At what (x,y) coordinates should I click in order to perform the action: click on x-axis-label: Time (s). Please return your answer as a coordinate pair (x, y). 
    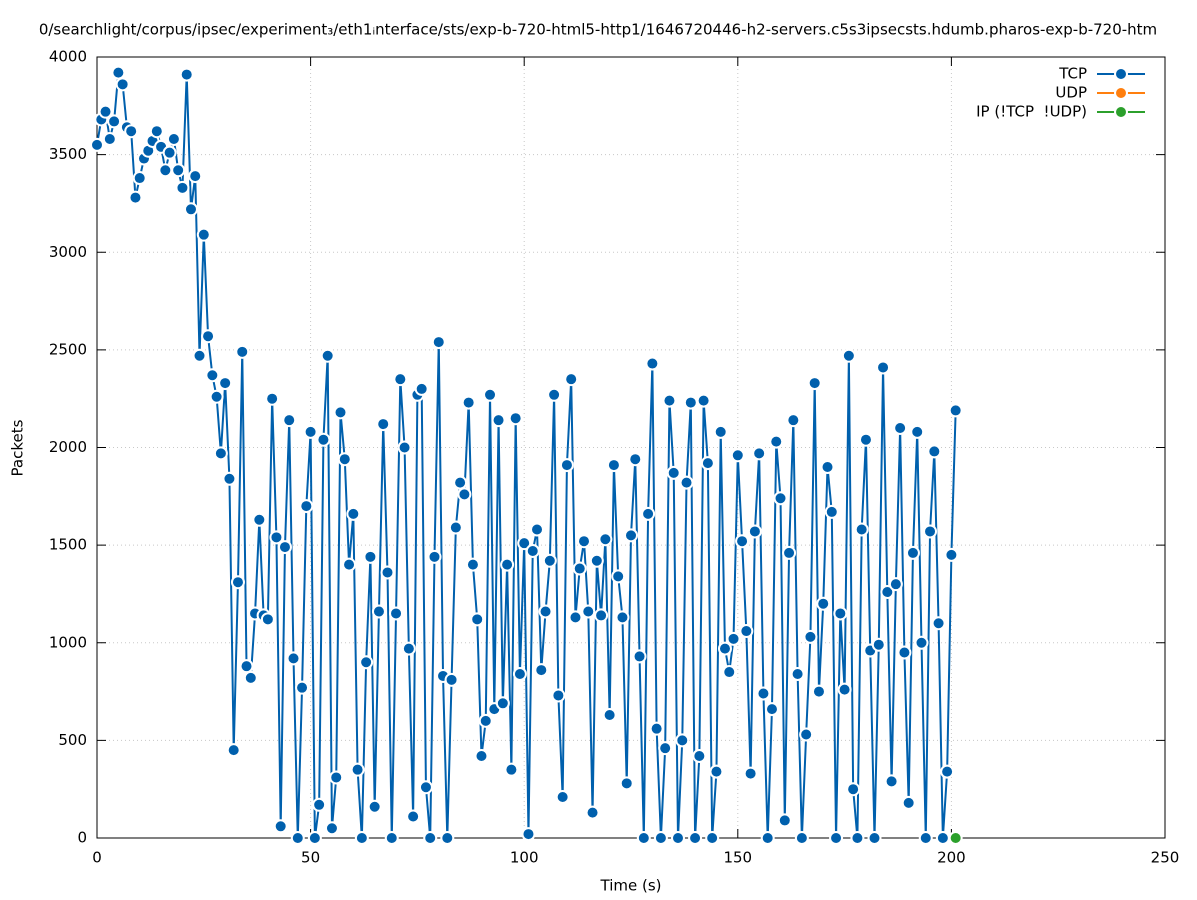
    Looking at the image, I should click on (631, 886).